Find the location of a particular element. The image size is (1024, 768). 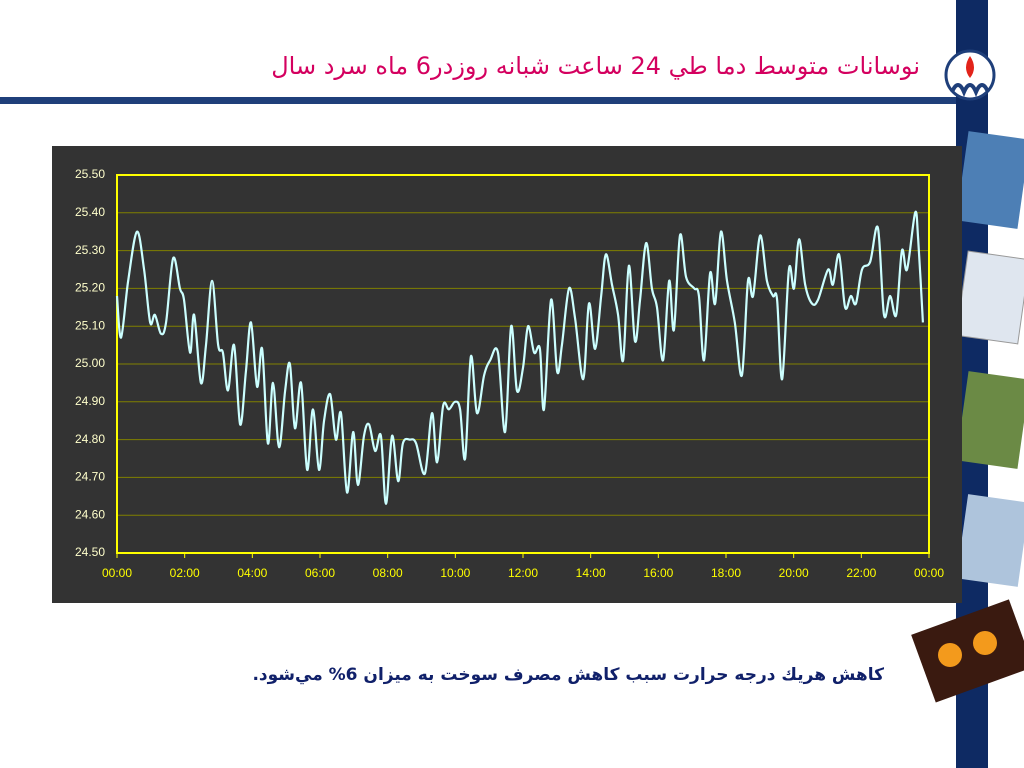

y-tick-label: 24.90 is located at coordinates (90, 401).